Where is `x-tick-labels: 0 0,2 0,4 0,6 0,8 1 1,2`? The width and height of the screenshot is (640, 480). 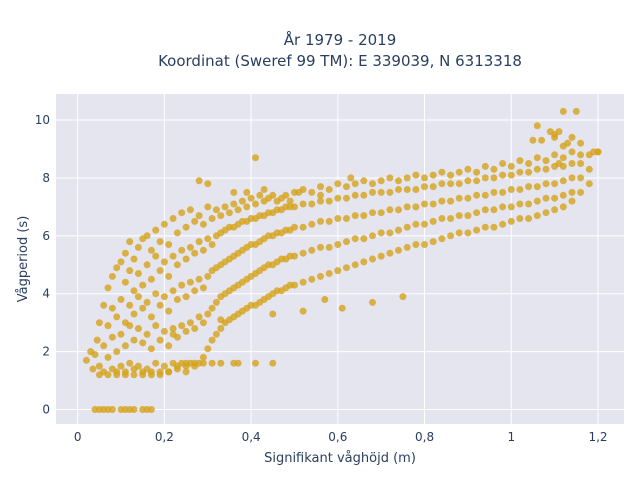 x-tick-labels: 0 0,2 0,4 0,6 0,8 1 1,2 is located at coordinates (341, 437).